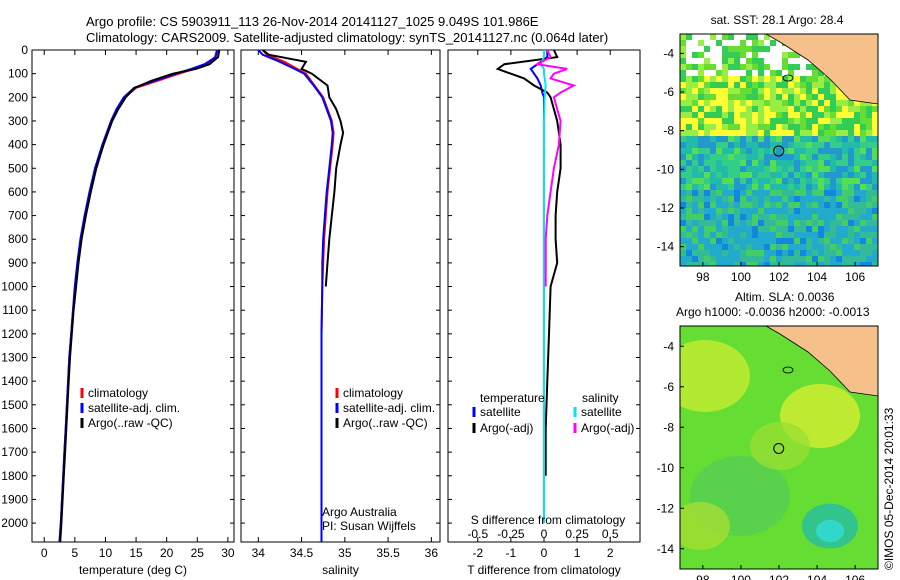 The image size is (900, 580). What do you see at coordinates (75, 553) in the screenshot?
I see `x-tick-label-temperature: 5` at bounding box center [75, 553].